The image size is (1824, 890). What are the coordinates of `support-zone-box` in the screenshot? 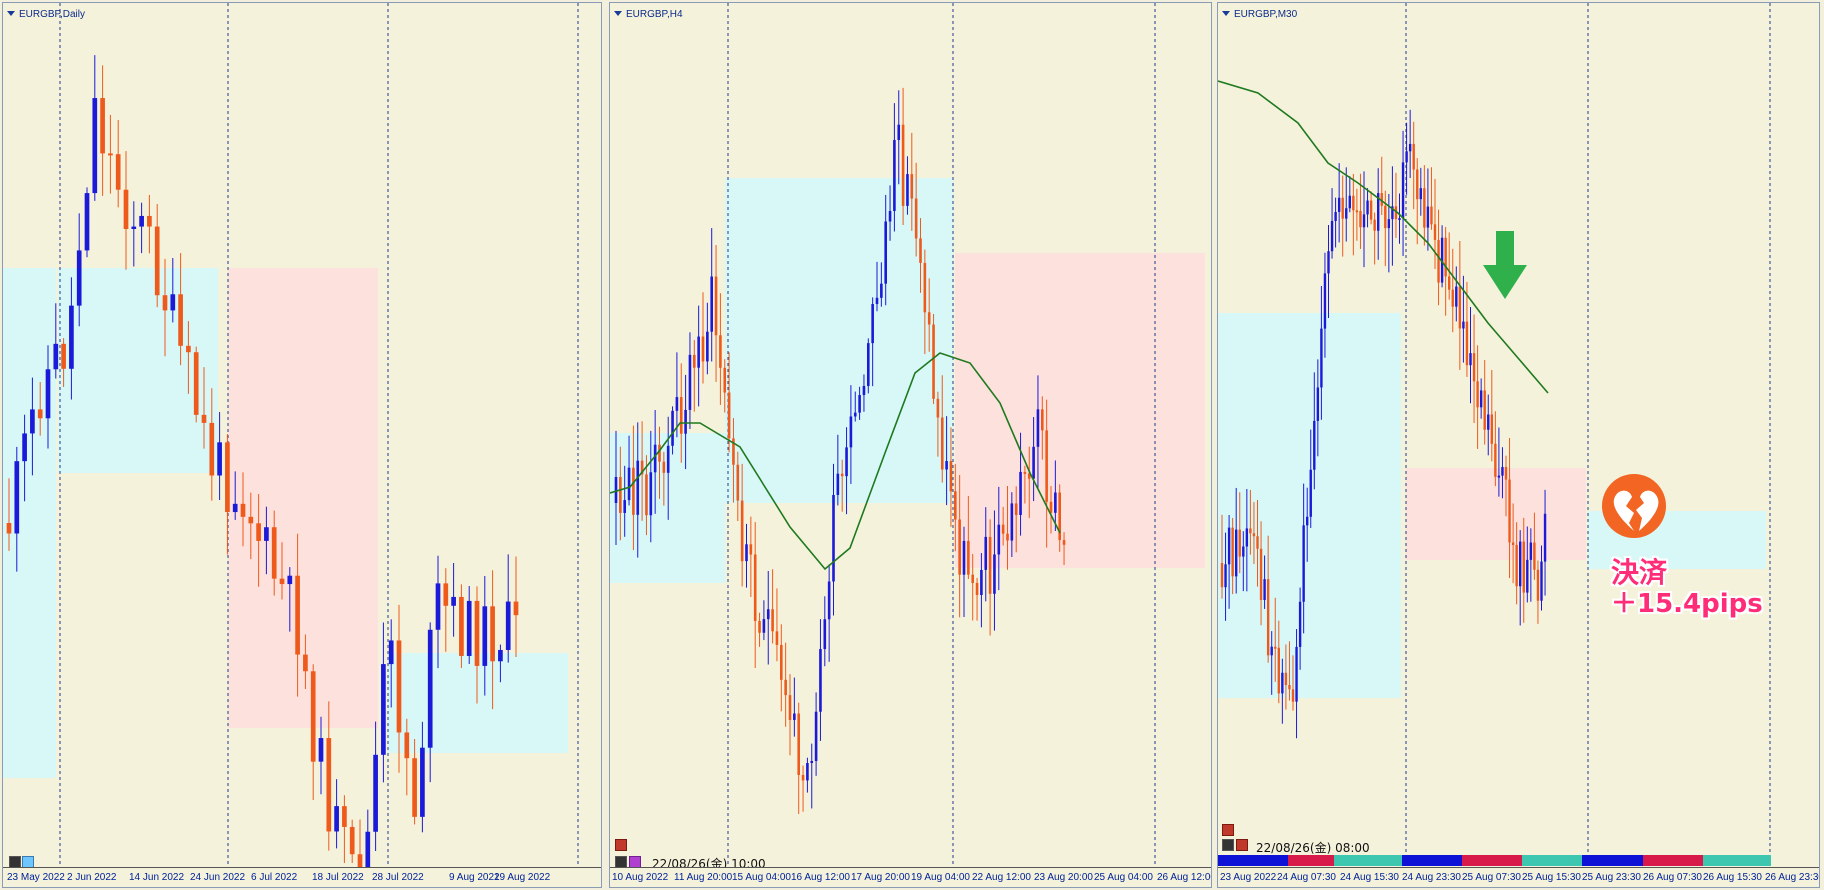 It's located at (478, 703).